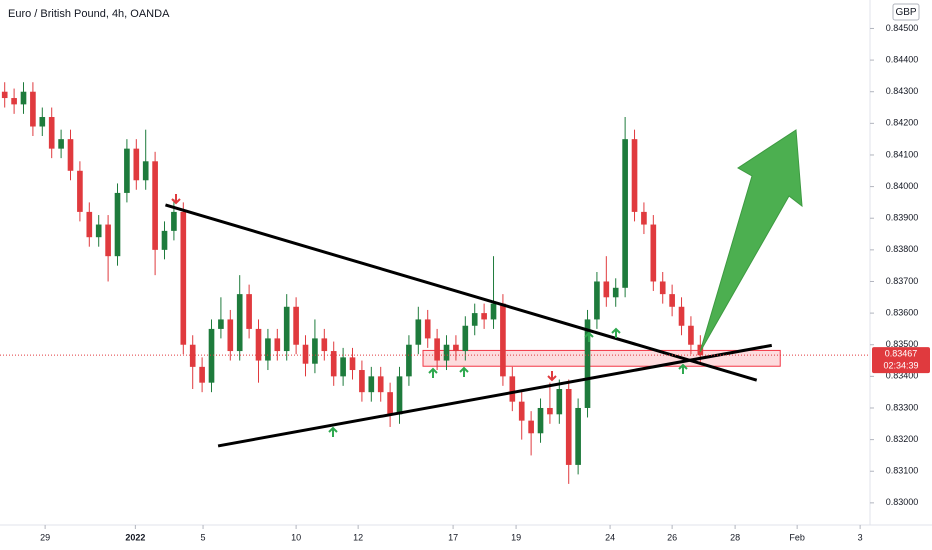 Image resolution: width=932 pixels, height=550 pixels. I want to click on x-tick-label: 28, so click(735, 537).